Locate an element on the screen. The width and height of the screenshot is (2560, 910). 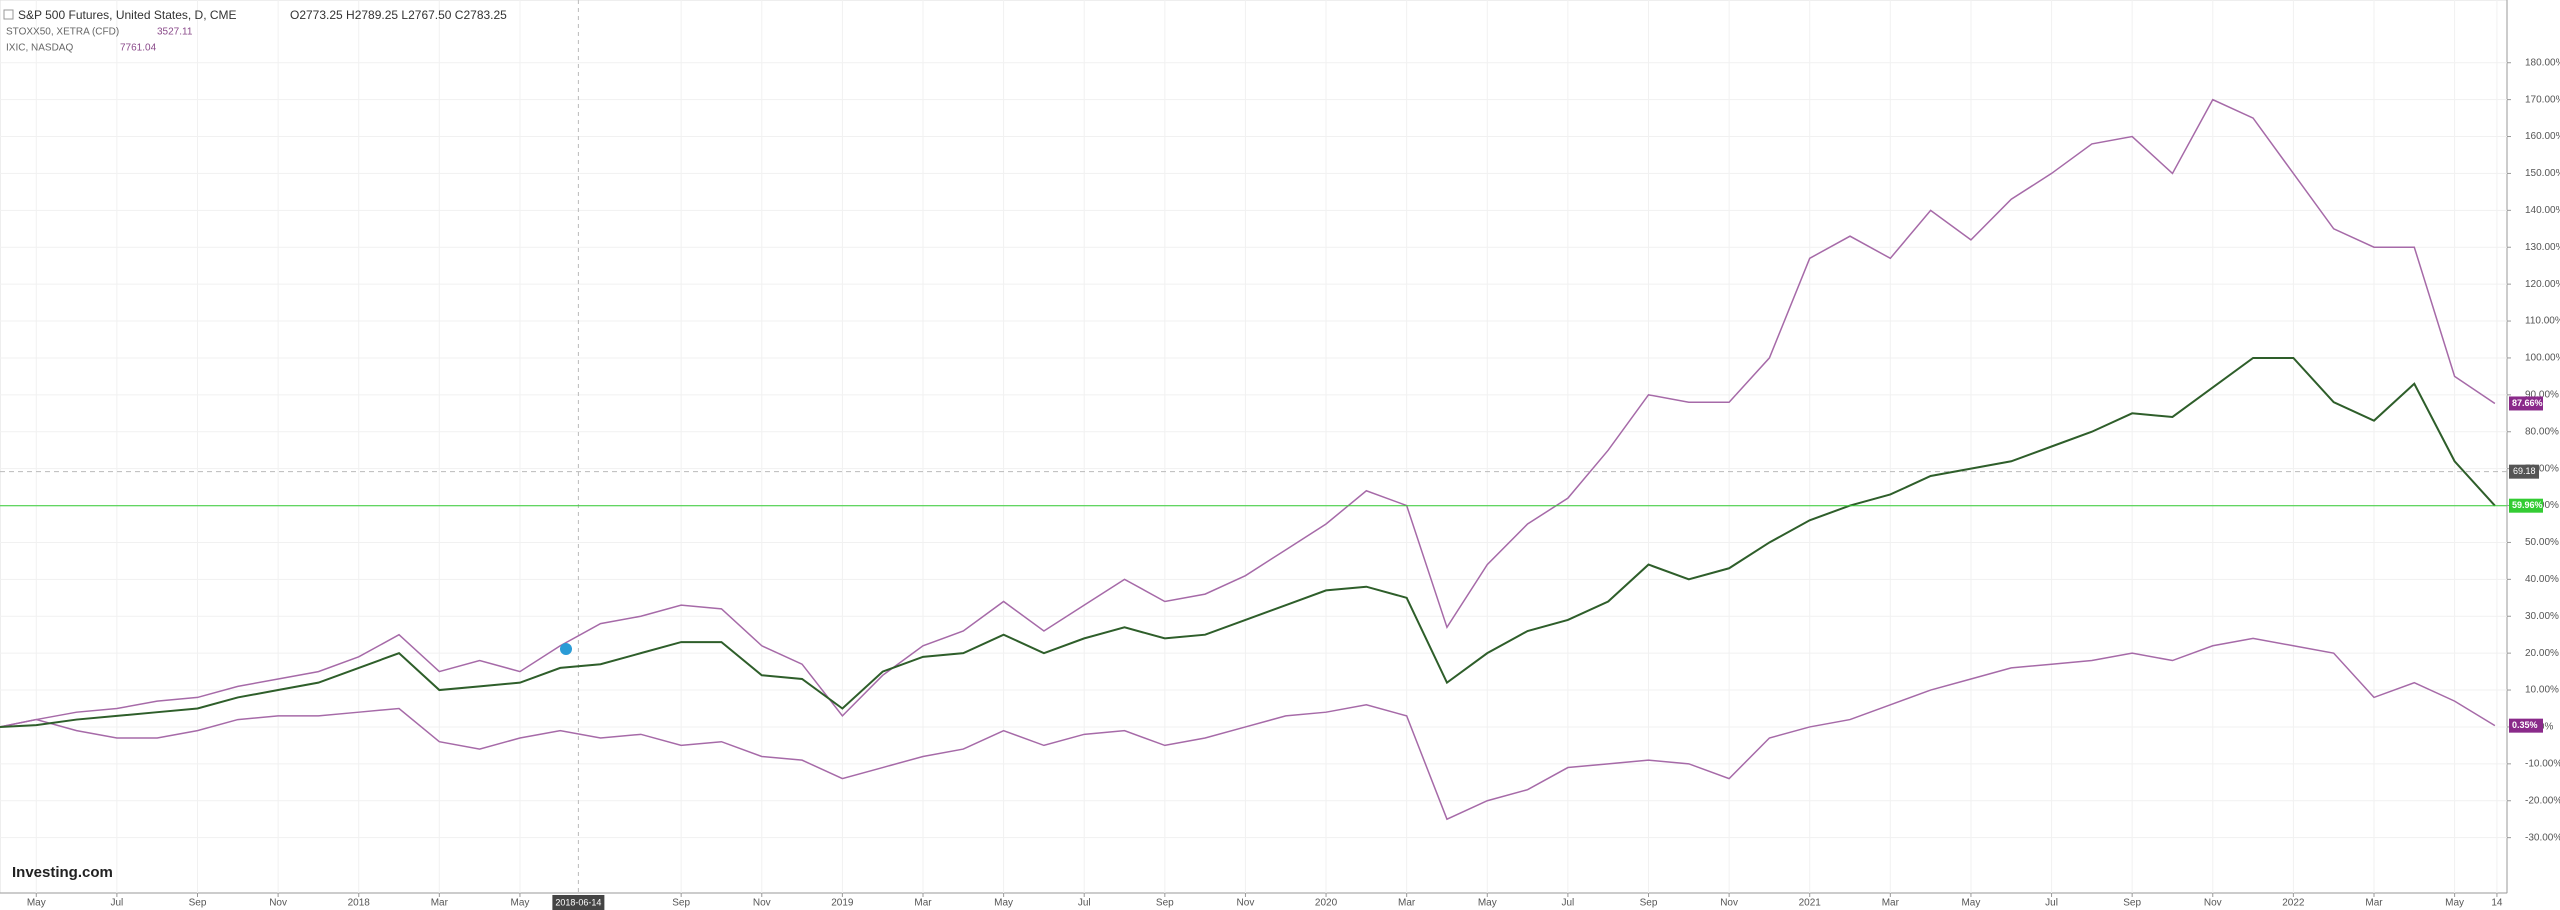
x-tick-label: 2019 is located at coordinates (842, 903).